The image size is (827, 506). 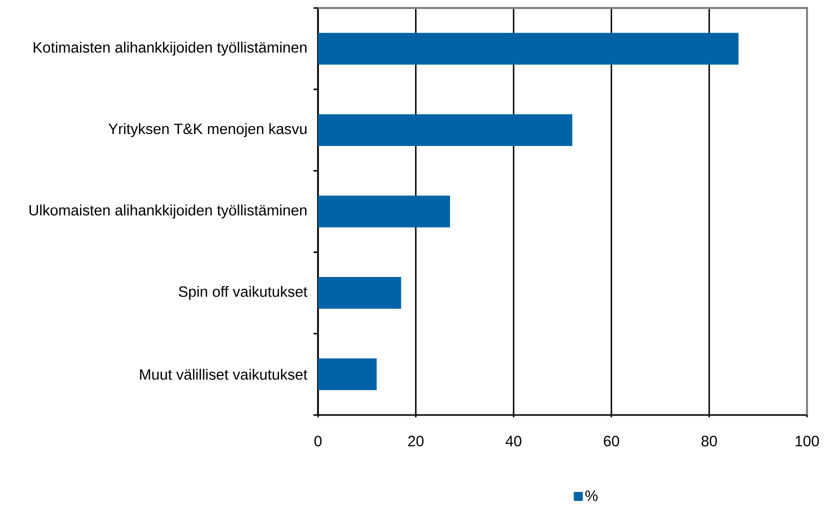 What do you see at coordinates (224, 374) in the screenshot?
I see `y-tick-label: Muut välilliset vaikutukset` at bounding box center [224, 374].